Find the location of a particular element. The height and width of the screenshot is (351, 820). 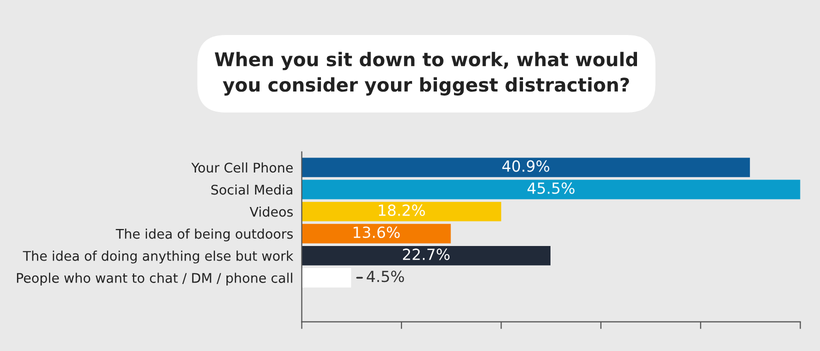

data-label: 40.9% is located at coordinates (526, 166).